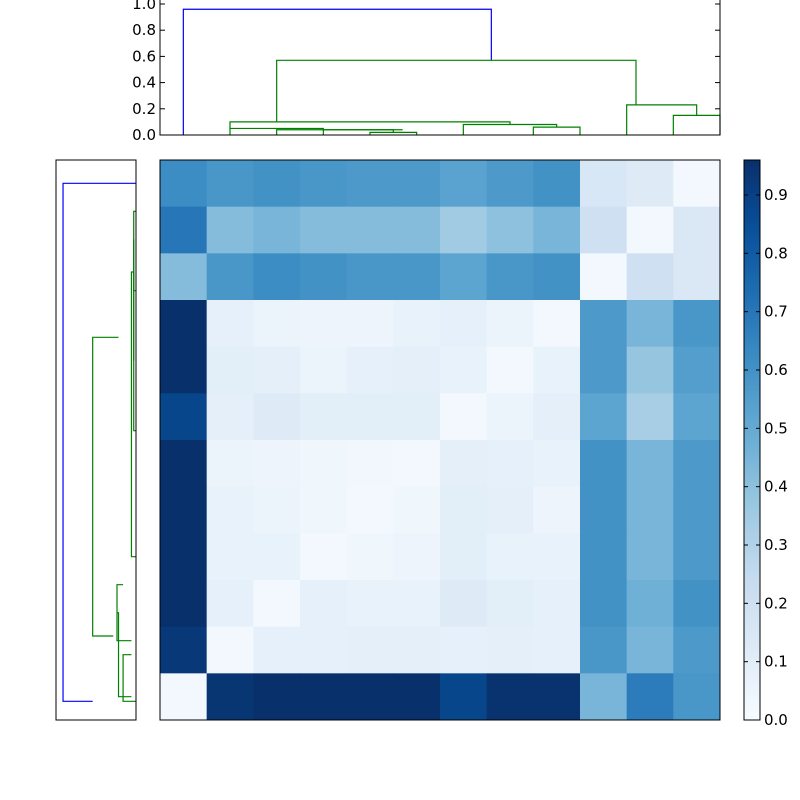 This screenshot has height=800, width=800. Describe the element at coordinates (144, 6) in the screenshot. I see `y-tick-label: 1.0` at that location.